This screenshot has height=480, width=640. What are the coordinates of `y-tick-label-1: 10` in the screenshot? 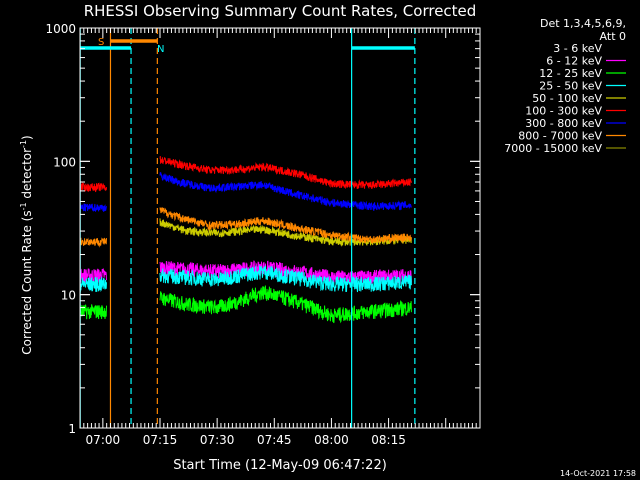 It's located at (68, 296).